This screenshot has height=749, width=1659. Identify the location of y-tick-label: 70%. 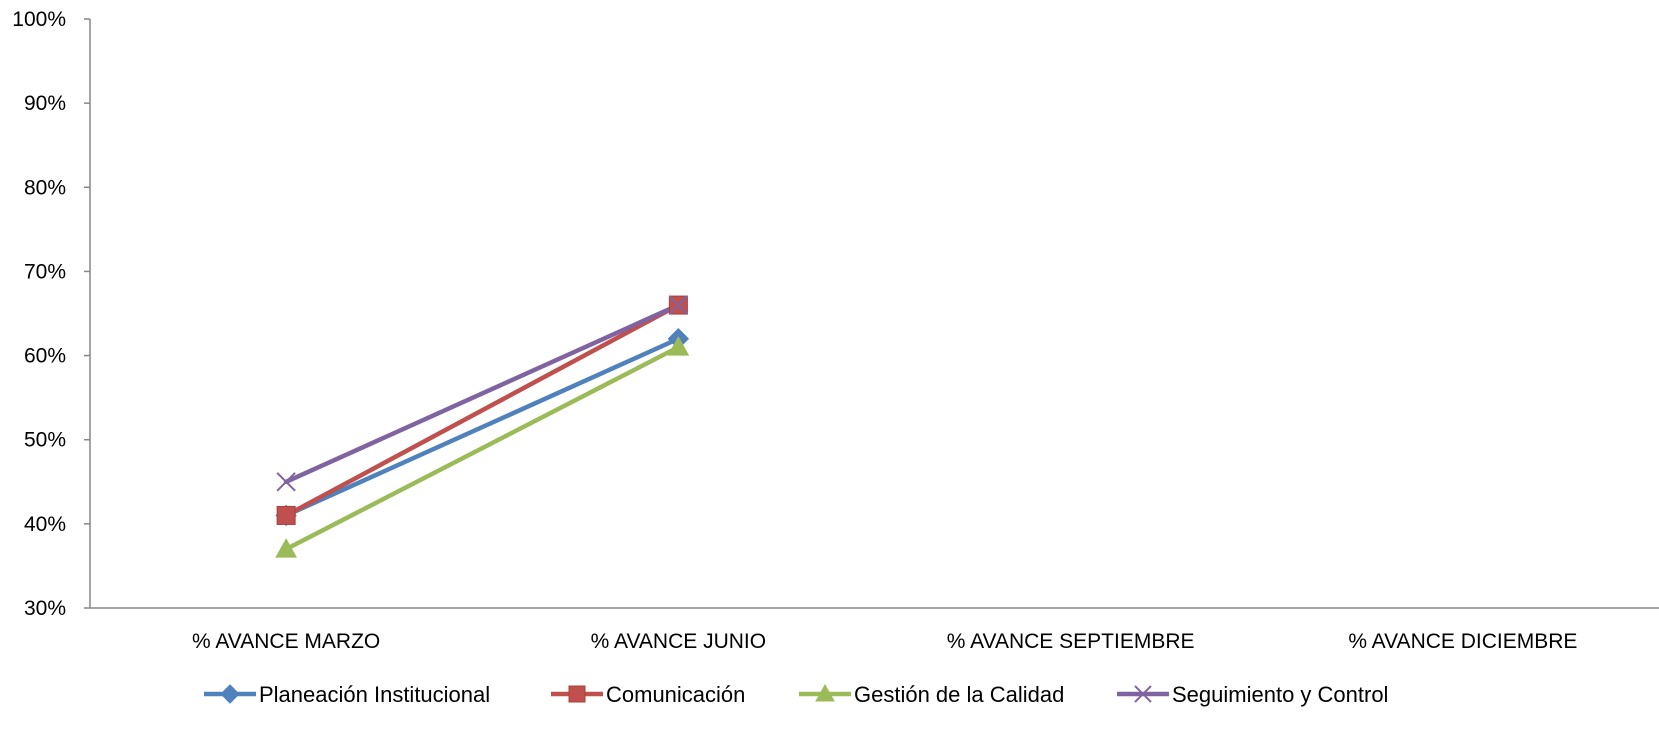
(45, 271).